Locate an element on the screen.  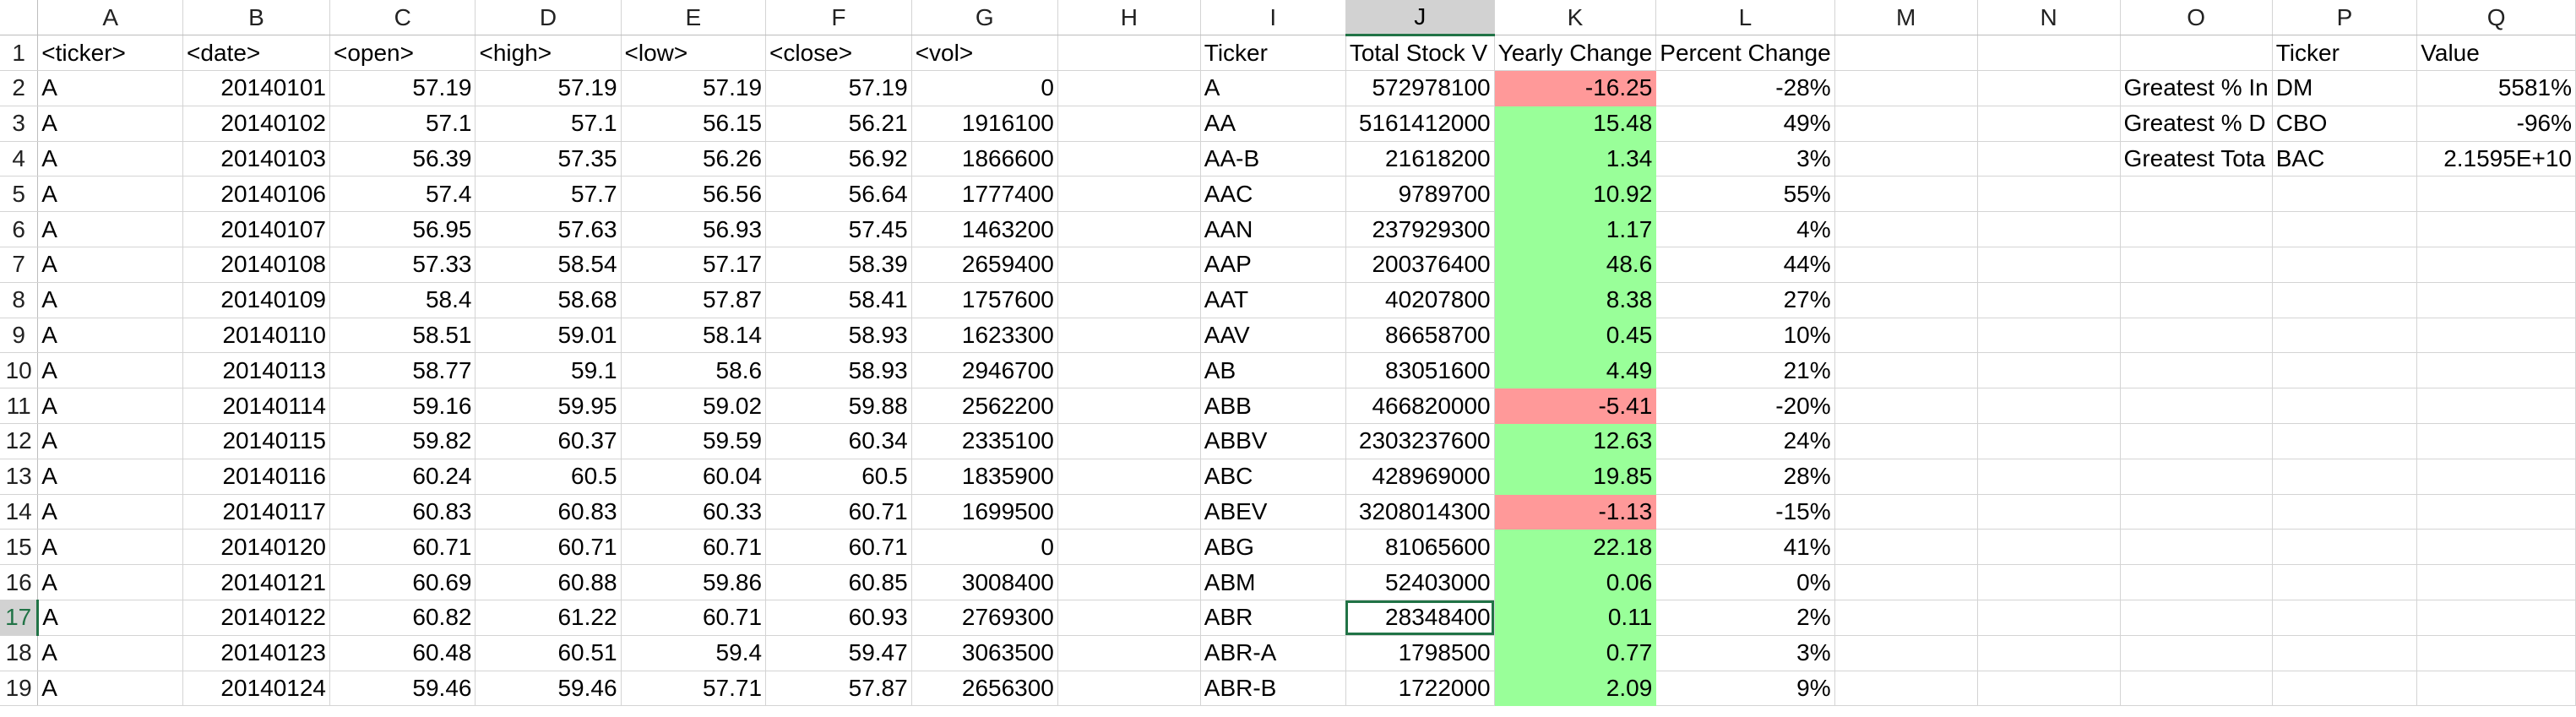
cell-K13: 19.85 is located at coordinates (1575, 477).